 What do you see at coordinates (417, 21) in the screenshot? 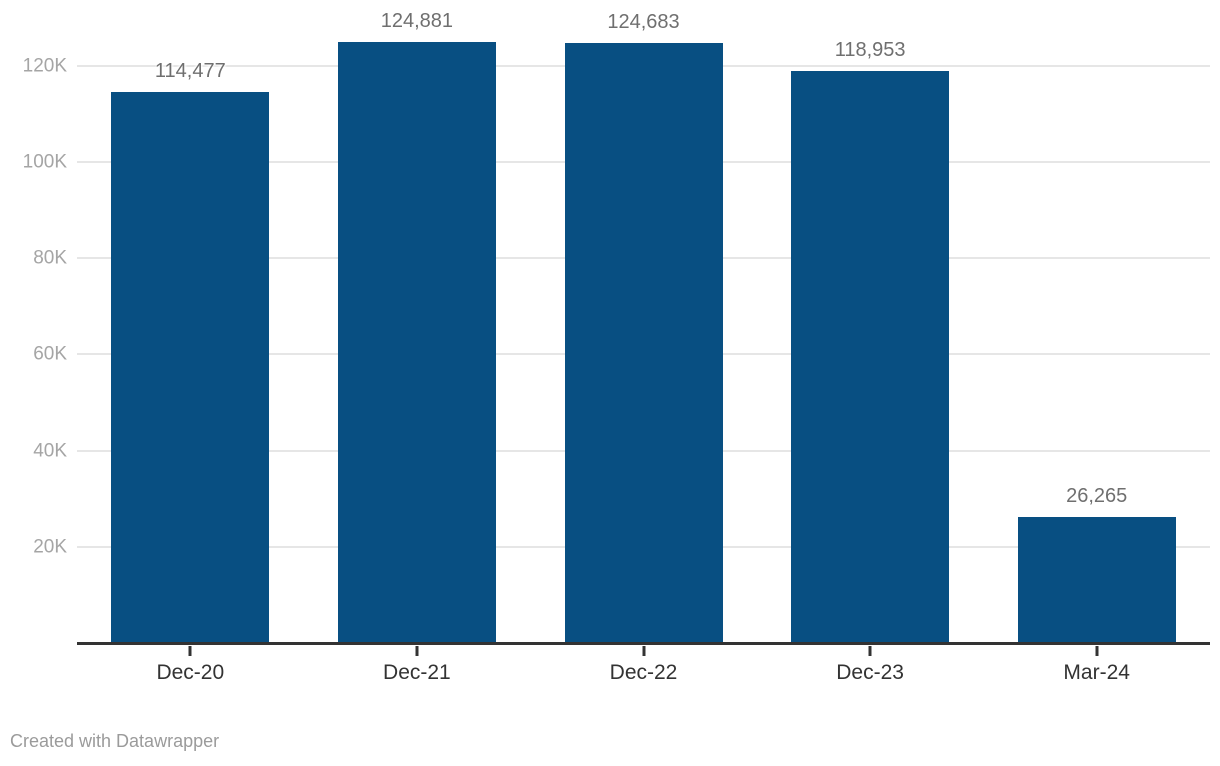
I see `bar-value-label: 124,881` at bounding box center [417, 21].